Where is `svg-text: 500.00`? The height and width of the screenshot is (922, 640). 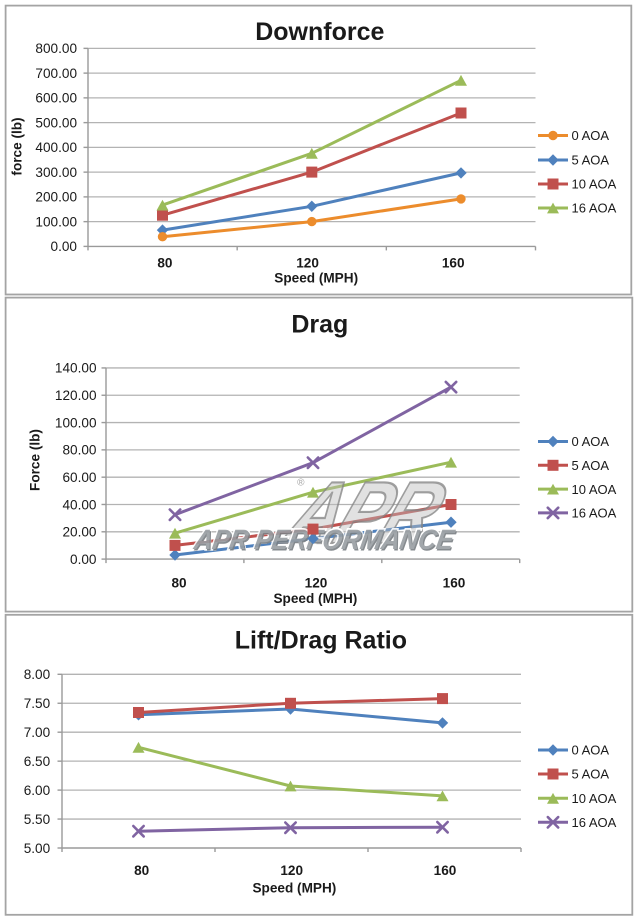
svg-text: 500.00 is located at coordinates (56, 122).